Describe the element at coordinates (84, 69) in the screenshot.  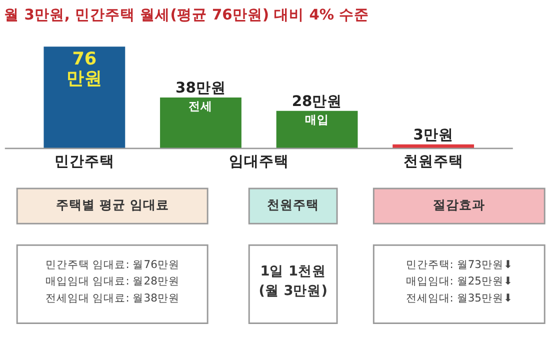
I see `data-label: 76 만원` at that location.